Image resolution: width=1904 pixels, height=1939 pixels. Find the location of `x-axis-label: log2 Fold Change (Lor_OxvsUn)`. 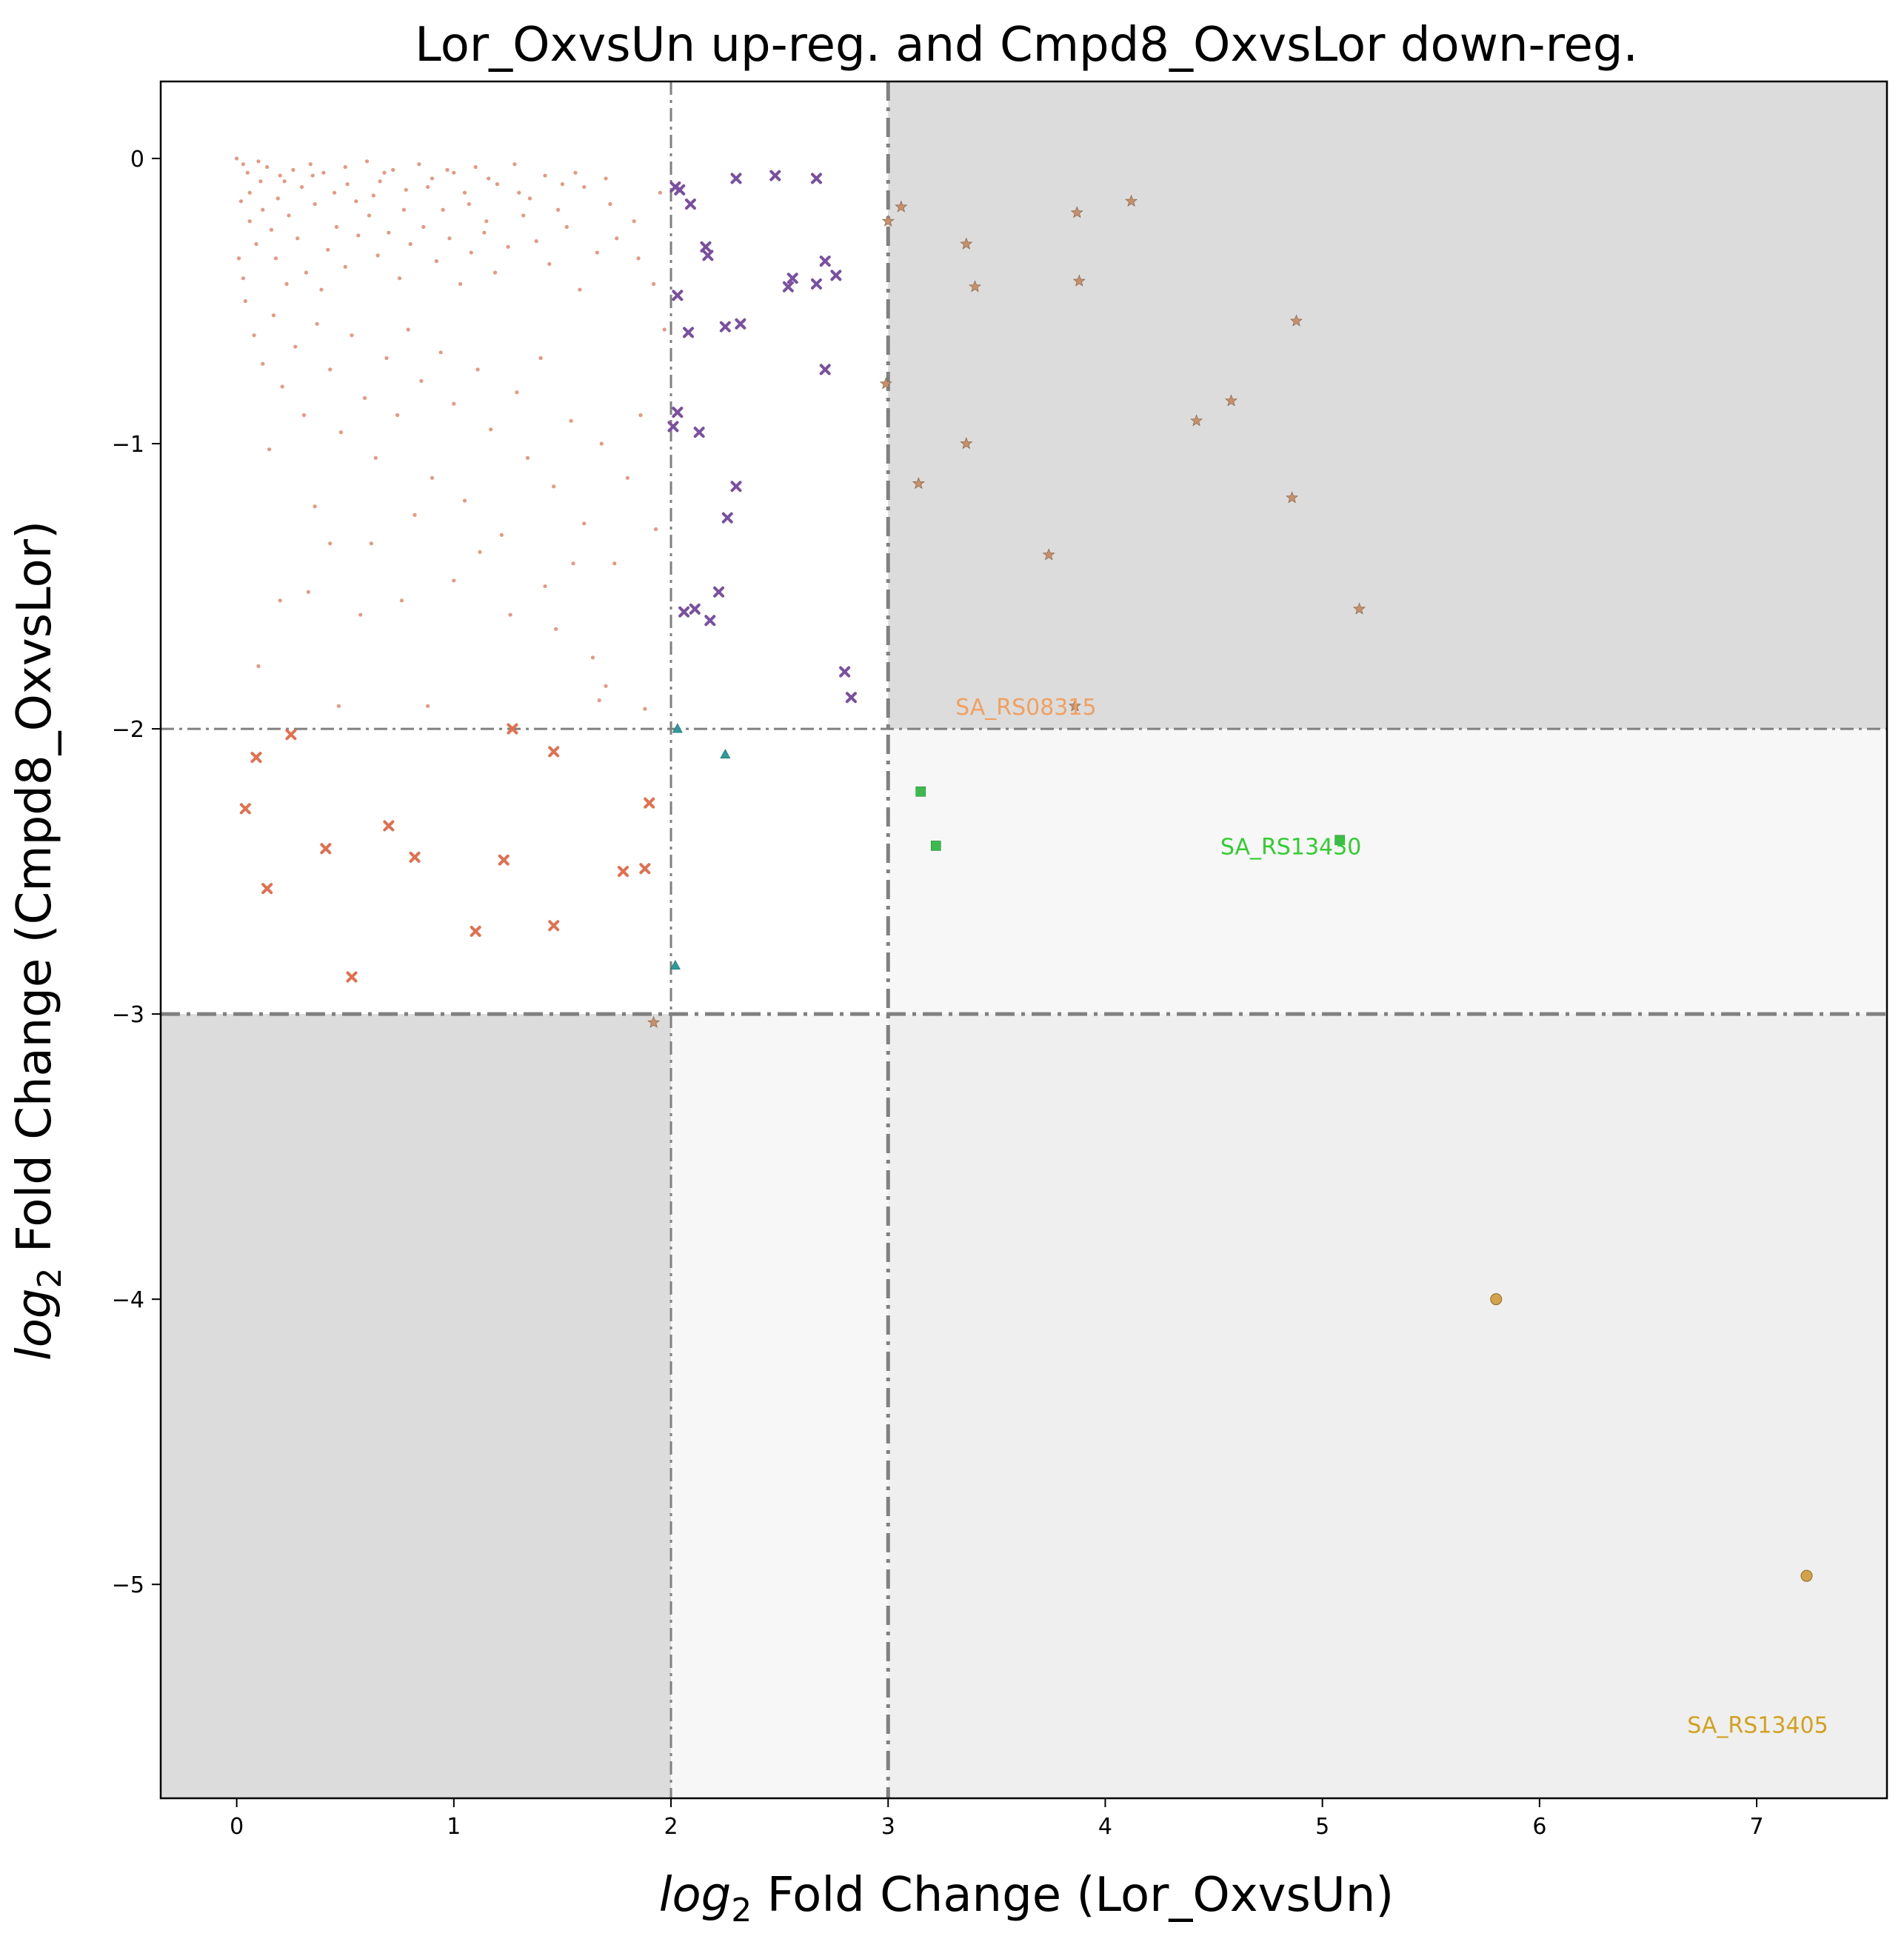

x-axis-label: log2 Fold Change (Lor_OxvsUn) is located at coordinates (1027, 1898).